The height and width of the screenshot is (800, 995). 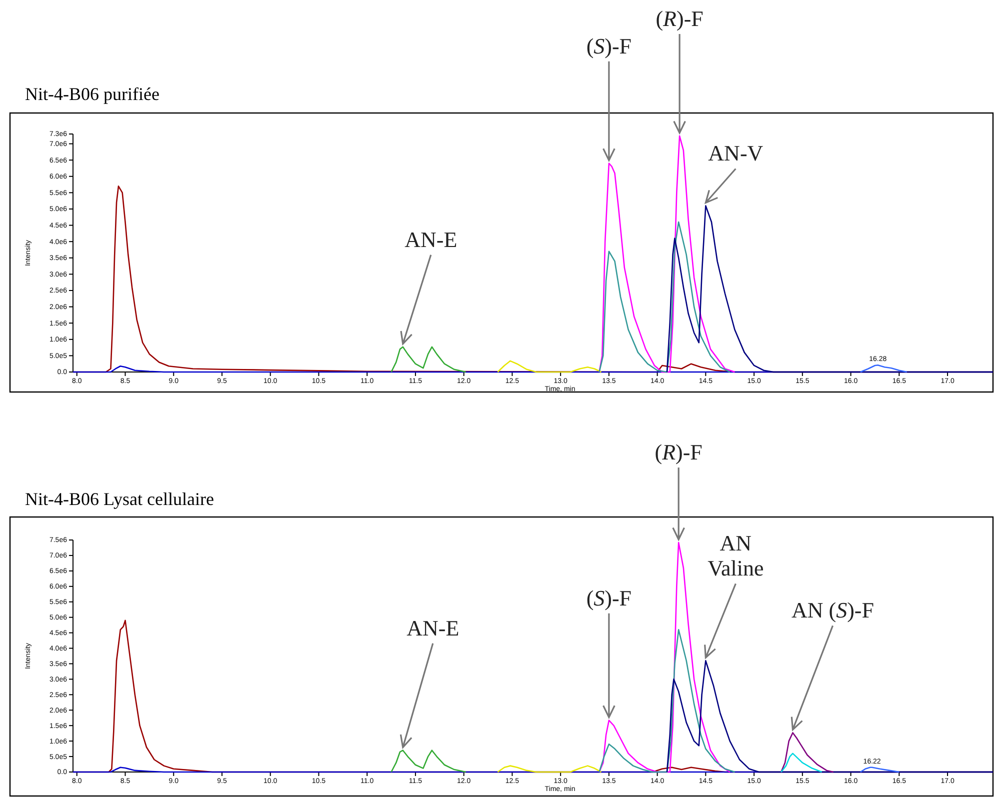 What do you see at coordinates (119, 499) in the screenshot?
I see `chart-title: Nit-4-B06 Lysat cellulaire` at bounding box center [119, 499].